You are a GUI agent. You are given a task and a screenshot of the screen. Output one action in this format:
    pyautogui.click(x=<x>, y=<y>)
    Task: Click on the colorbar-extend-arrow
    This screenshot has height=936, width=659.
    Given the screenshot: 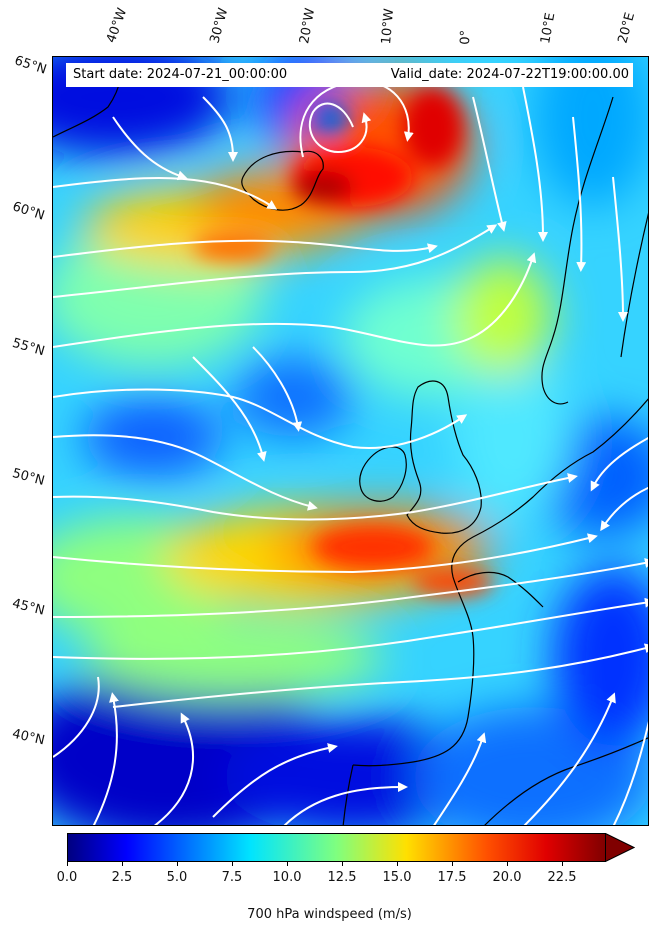 What is the action you would take?
    pyautogui.click(x=620, y=847)
    